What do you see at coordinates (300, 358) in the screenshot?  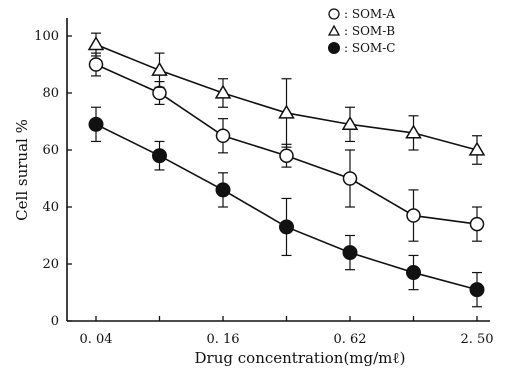 I see `x-axis-label: Drug concentration(mg/mℓ)` at bounding box center [300, 358].